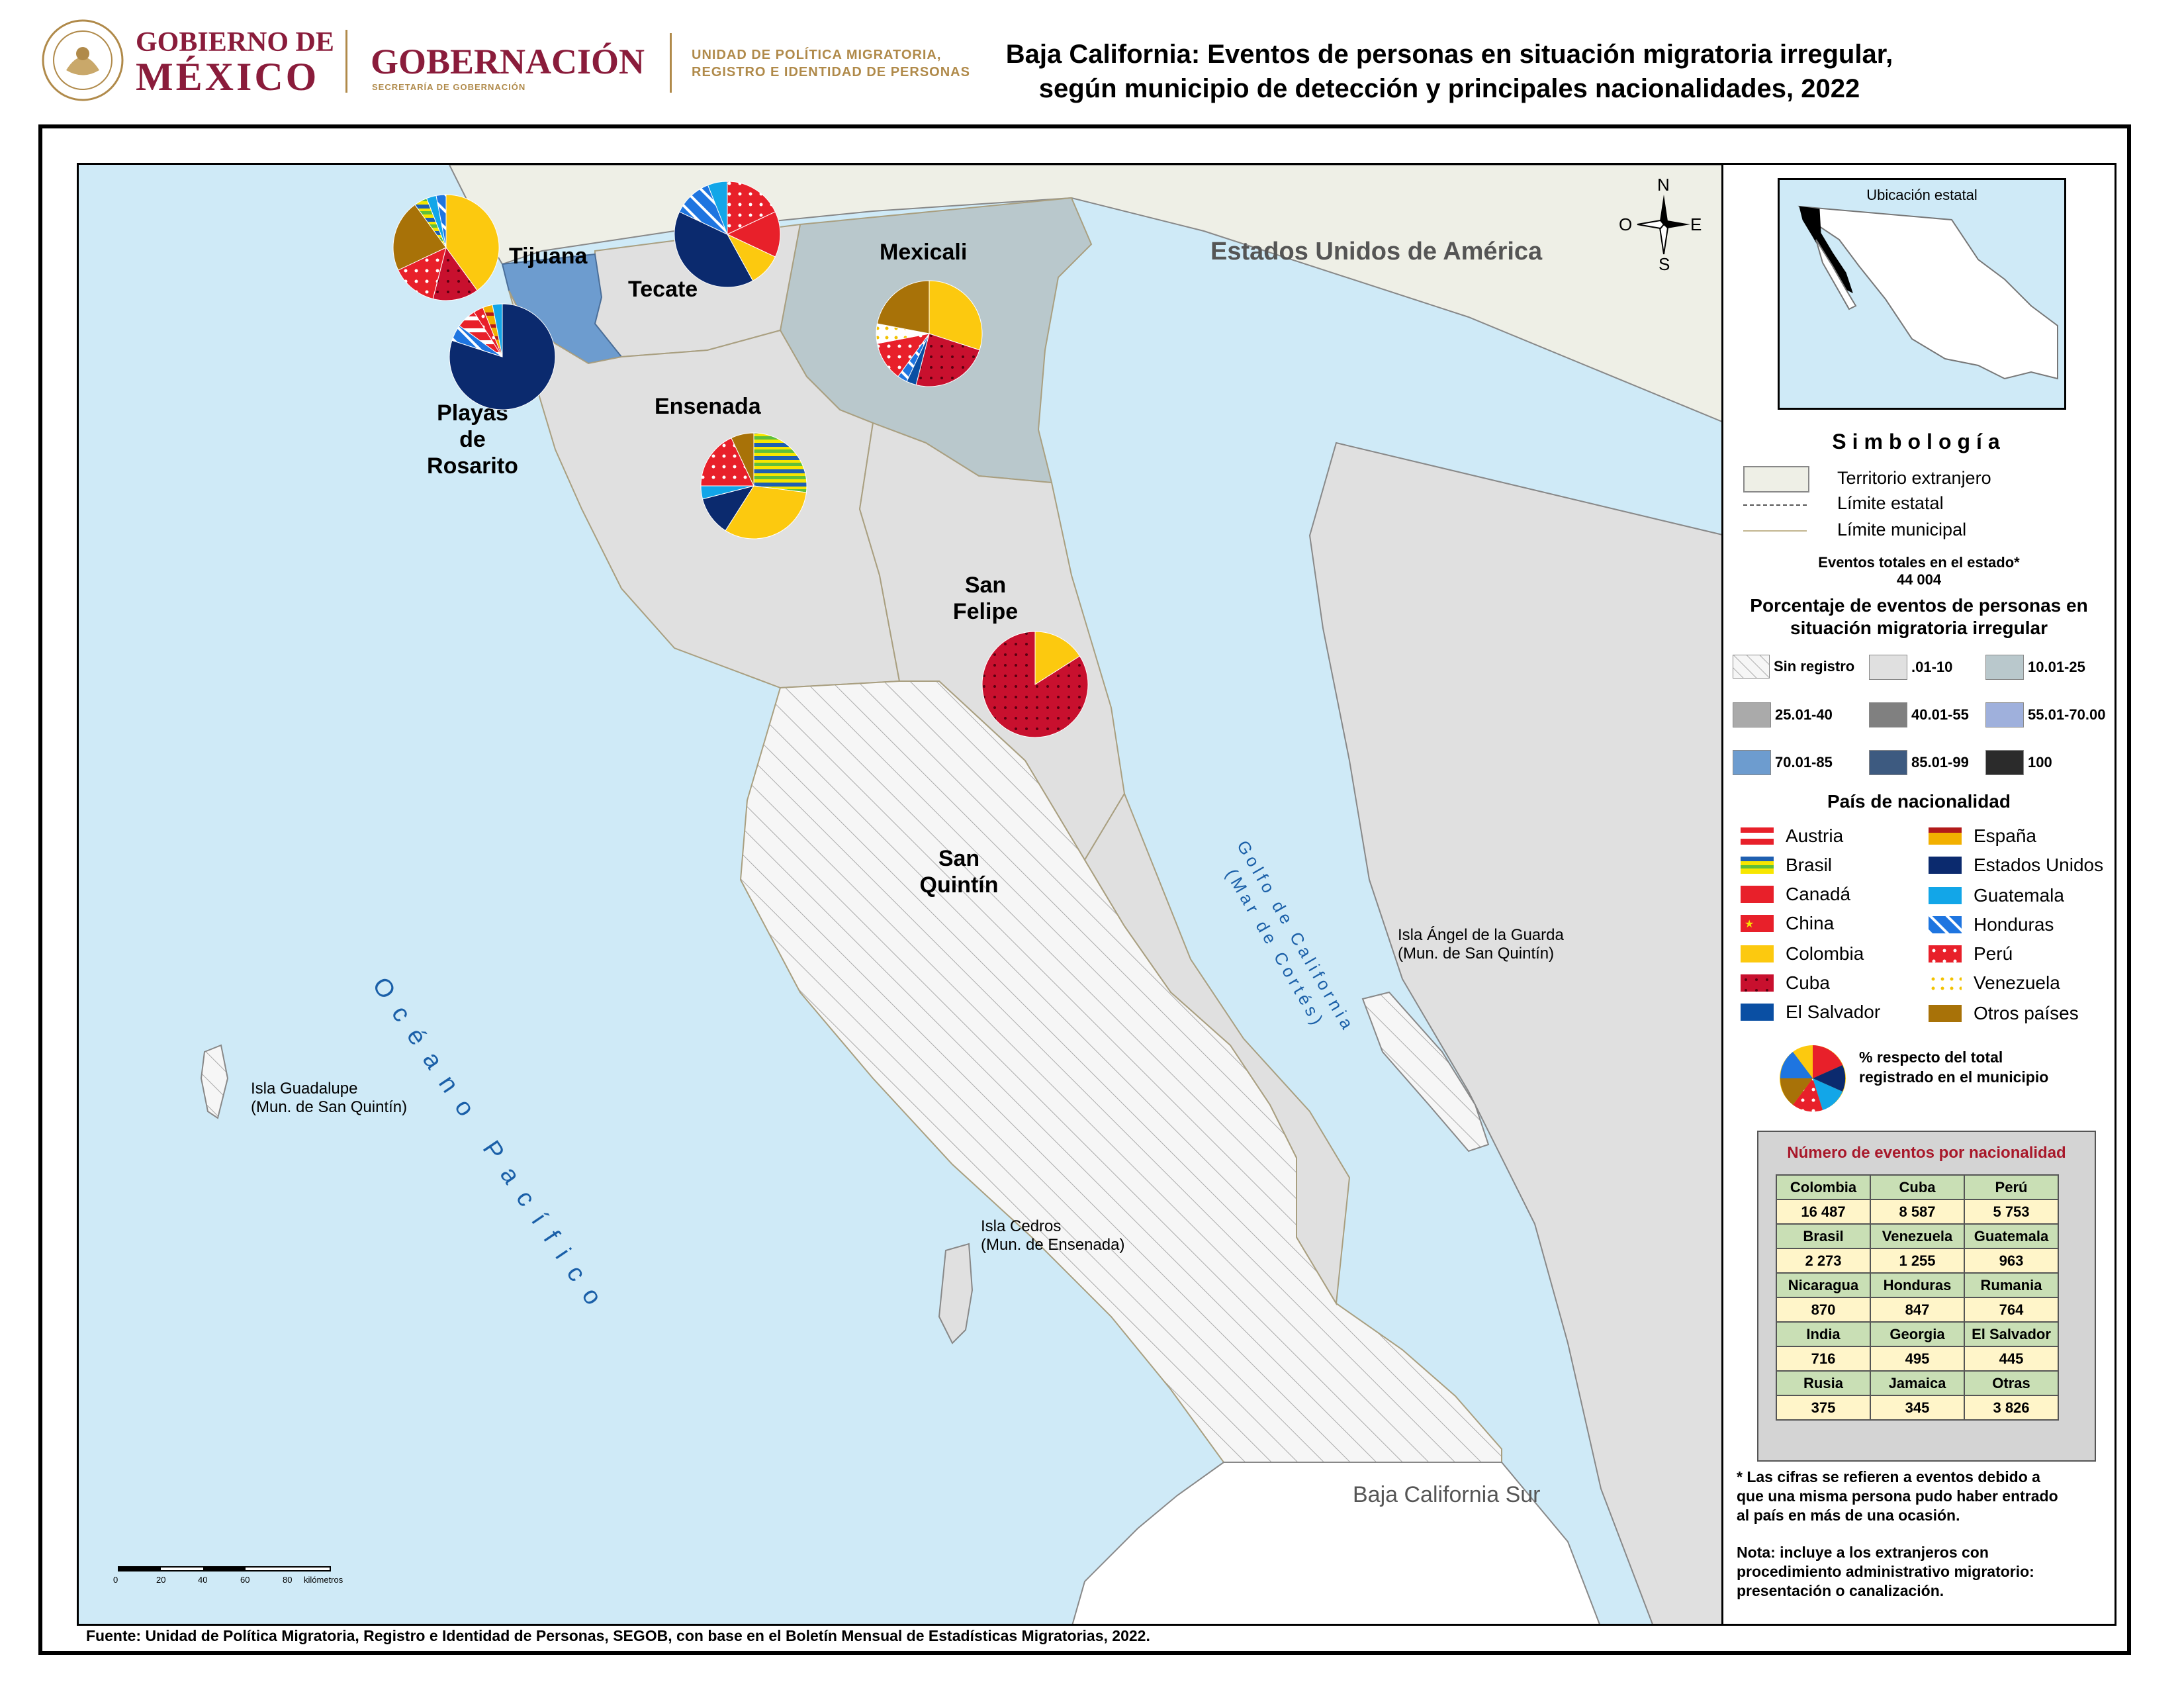 The image size is (2184, 1688). Describe the element at coordinates (472, 466) in the screenshot. I see `playas-l3: Rosarito` at that location.